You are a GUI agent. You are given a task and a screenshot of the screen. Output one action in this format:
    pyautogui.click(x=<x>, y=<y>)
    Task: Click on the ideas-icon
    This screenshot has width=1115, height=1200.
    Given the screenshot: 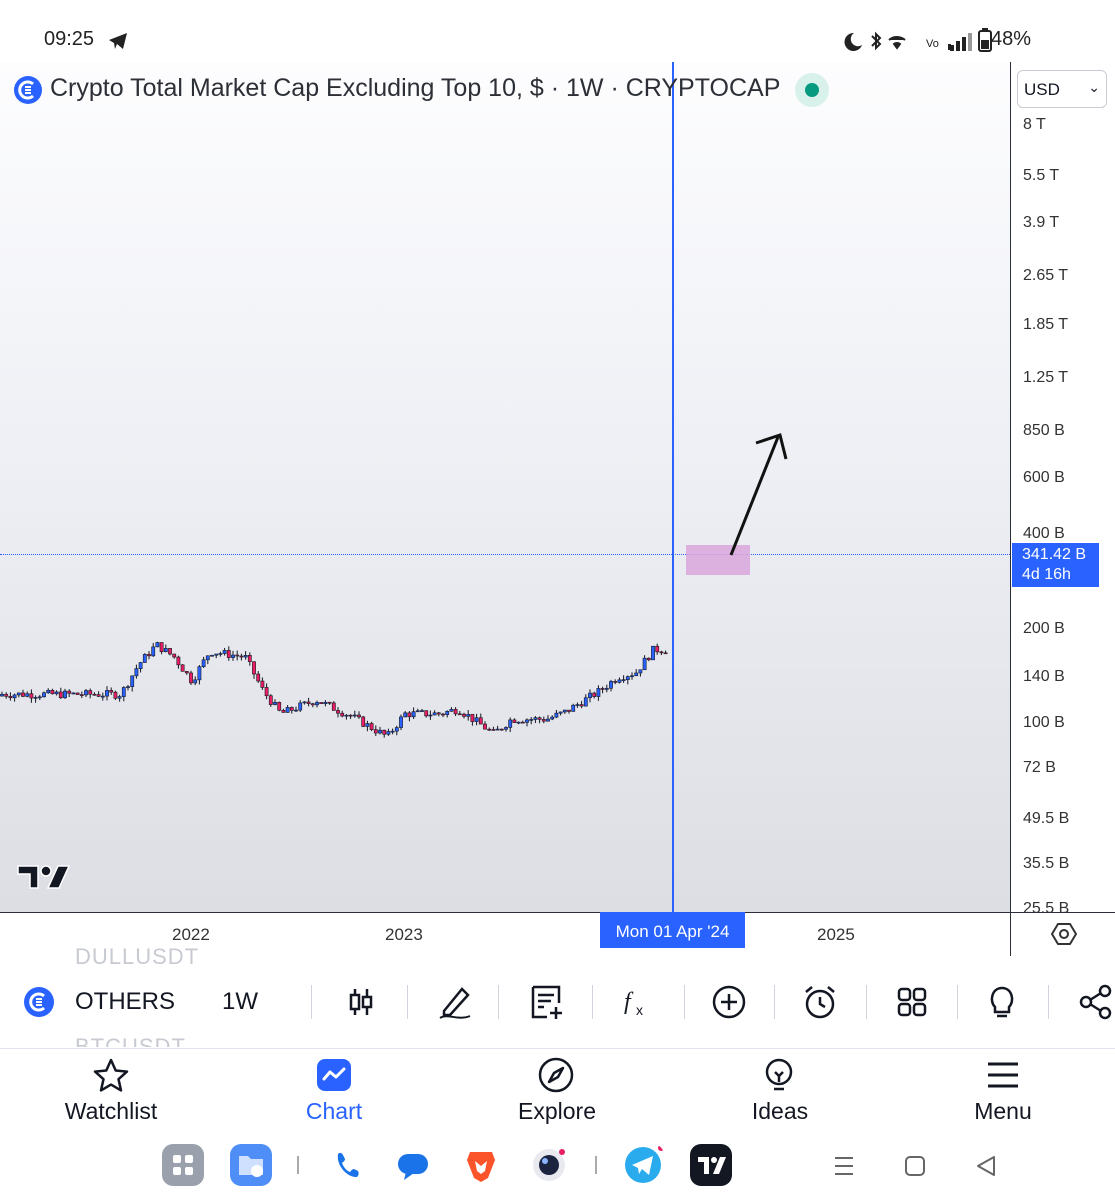 What is the action you would take?
    pyautogui.click(x=1002, y=1002)
    